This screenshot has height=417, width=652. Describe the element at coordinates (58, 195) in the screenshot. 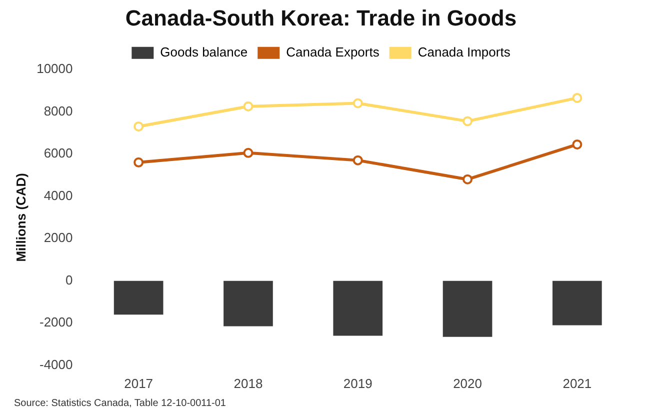

I see `y-tick-label: 4000` at that location.